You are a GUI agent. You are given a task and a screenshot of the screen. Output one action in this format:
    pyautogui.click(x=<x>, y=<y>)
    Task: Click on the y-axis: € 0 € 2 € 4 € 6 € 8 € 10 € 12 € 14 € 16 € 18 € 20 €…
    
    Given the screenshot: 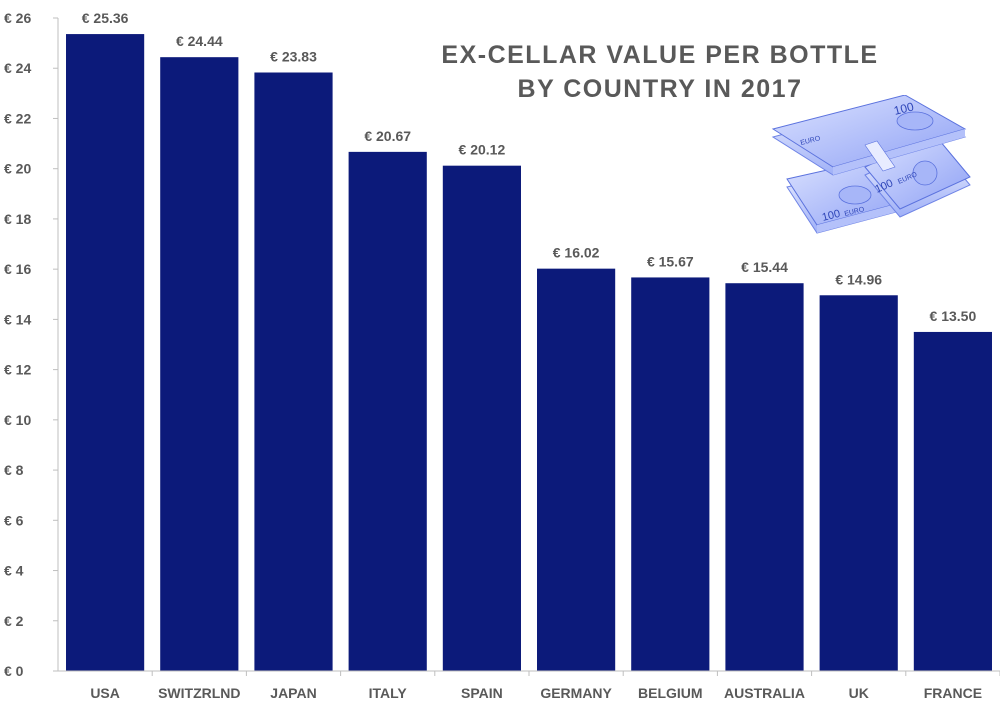 What is the action you would take?
    pyautogui.click(x=31, y=344)
    